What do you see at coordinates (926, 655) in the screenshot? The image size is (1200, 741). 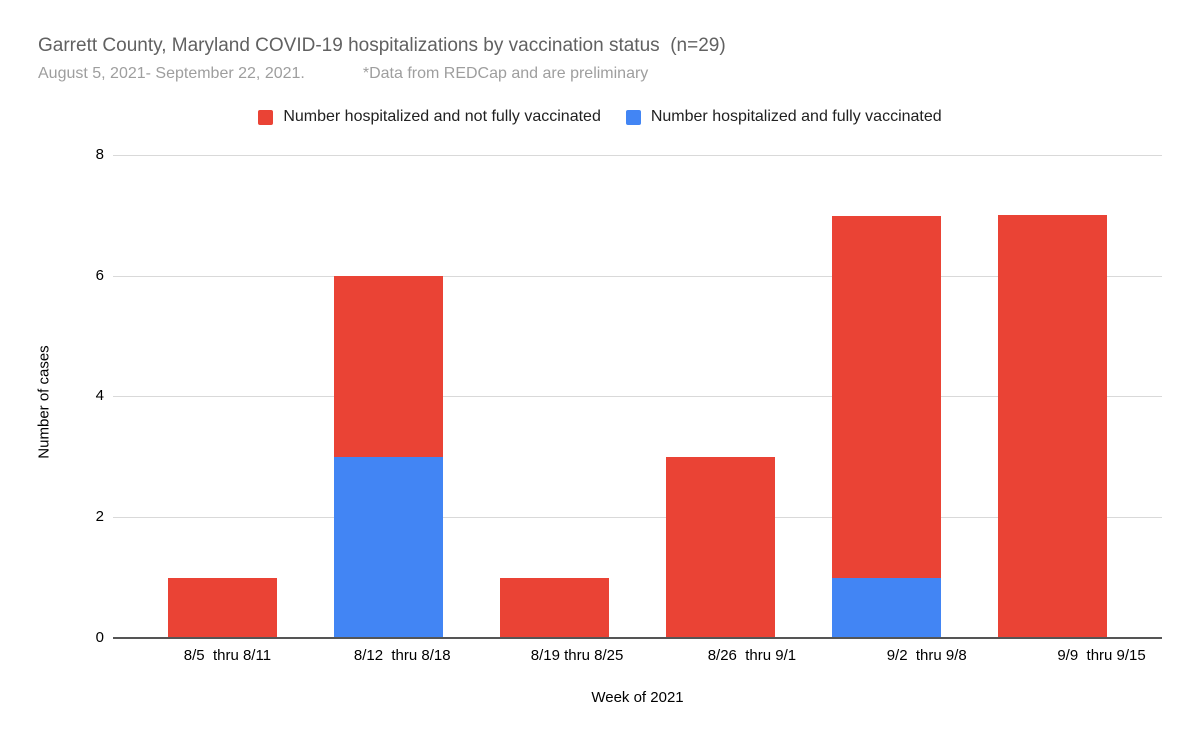 I see `x-tick-label-4: 9/2 thru 9/8` at bounding box center [926, 655].